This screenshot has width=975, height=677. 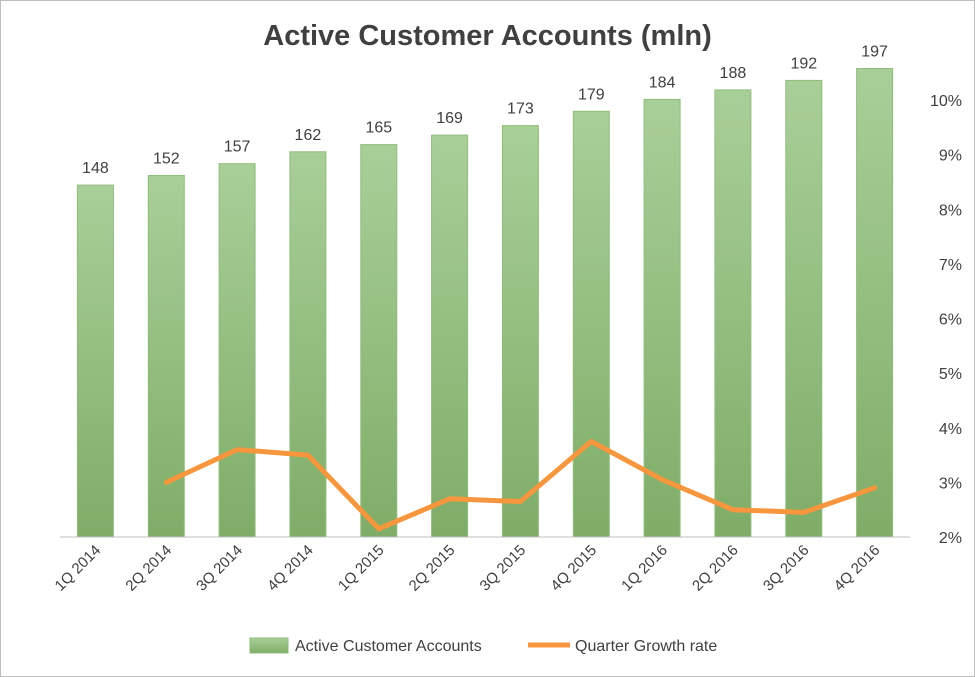 I want to click on chart-title: Active Customer Accounts (mln), so click(x=487, y=36).